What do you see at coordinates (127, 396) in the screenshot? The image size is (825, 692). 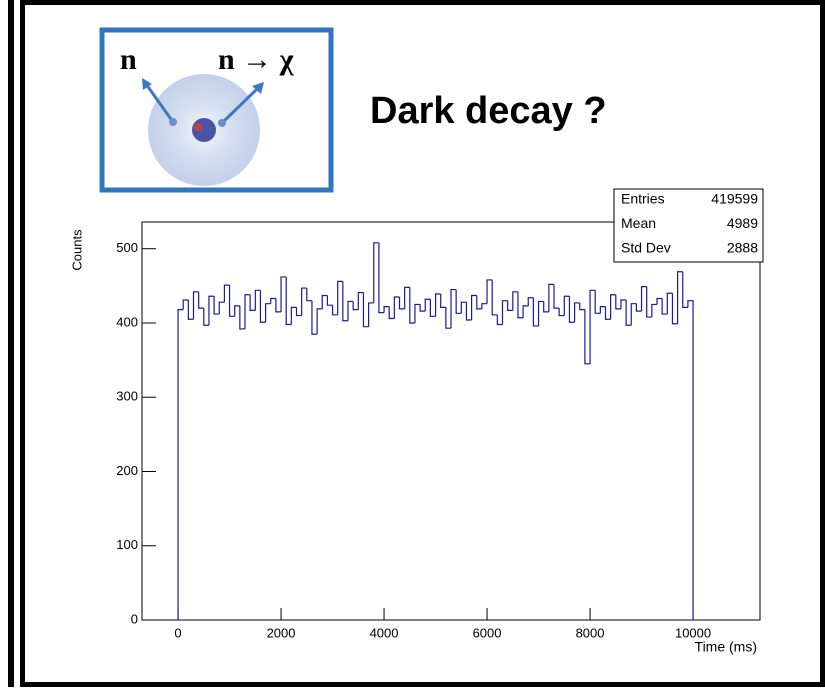 I see `y-tick-label: 300` at bounding box center [127, 396].